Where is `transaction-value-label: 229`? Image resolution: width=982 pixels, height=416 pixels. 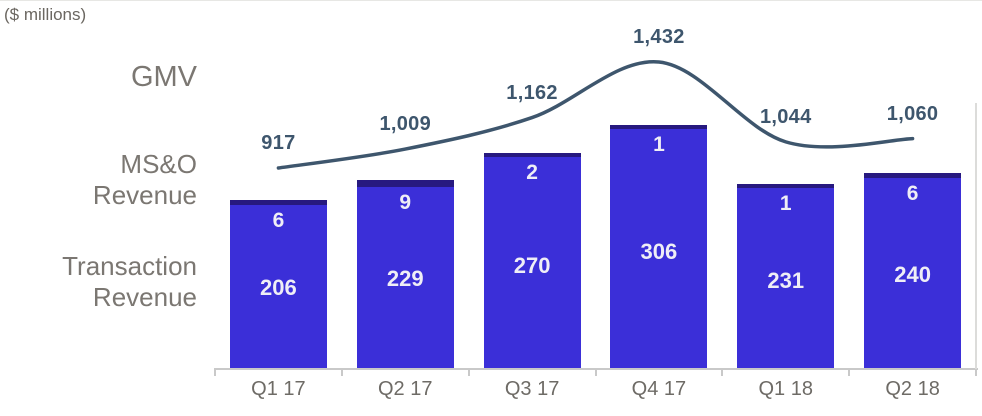 transaction-value-label: 229 is located at coordinates (405, 278).